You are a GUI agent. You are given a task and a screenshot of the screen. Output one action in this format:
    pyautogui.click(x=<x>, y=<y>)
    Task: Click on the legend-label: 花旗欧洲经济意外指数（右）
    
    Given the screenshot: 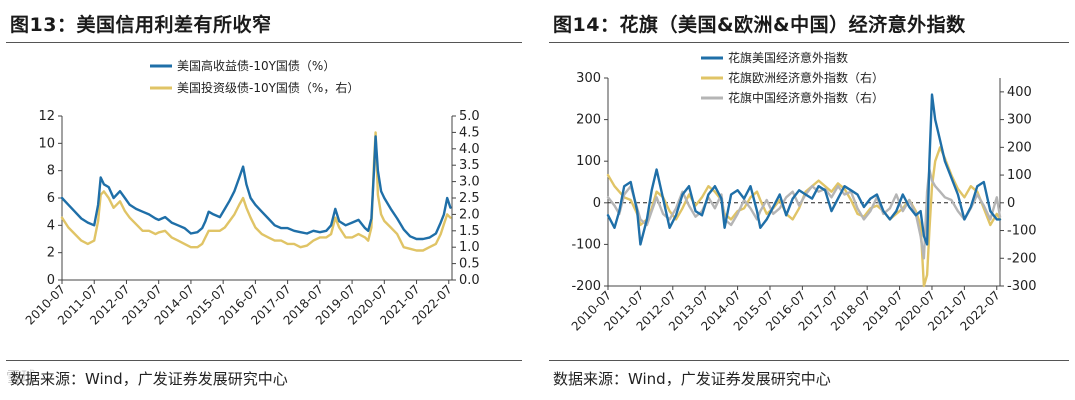 What is the action you would take?
    pyautogui.click(x=806, y=77)
    